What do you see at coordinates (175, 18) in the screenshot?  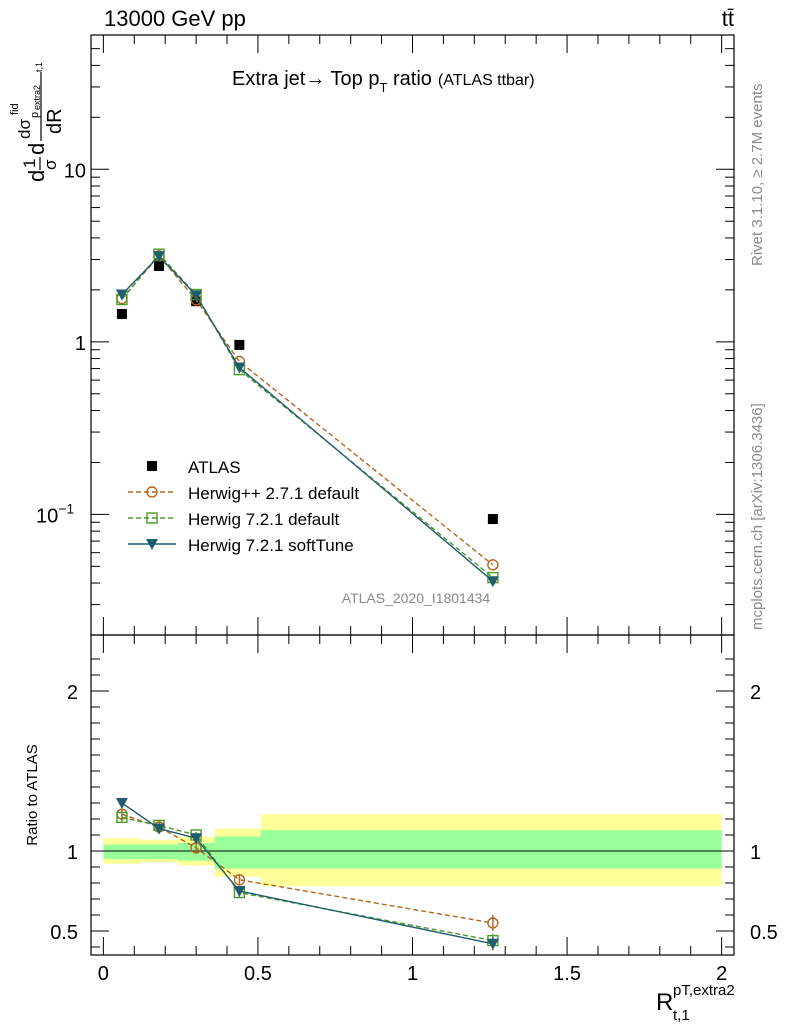 I see `header-left: 13000 GeV pp` at bounding box center [175, 18].